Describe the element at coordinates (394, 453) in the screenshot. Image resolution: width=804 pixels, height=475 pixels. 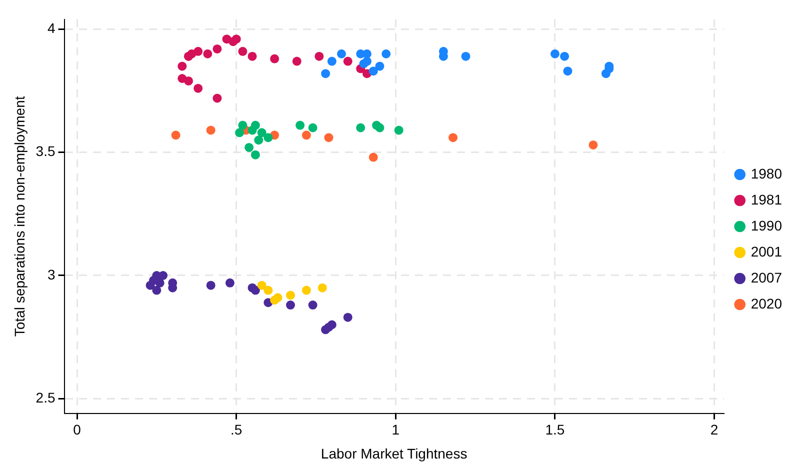
I see `x-axis-title: Labor Market Tightness` at that location.